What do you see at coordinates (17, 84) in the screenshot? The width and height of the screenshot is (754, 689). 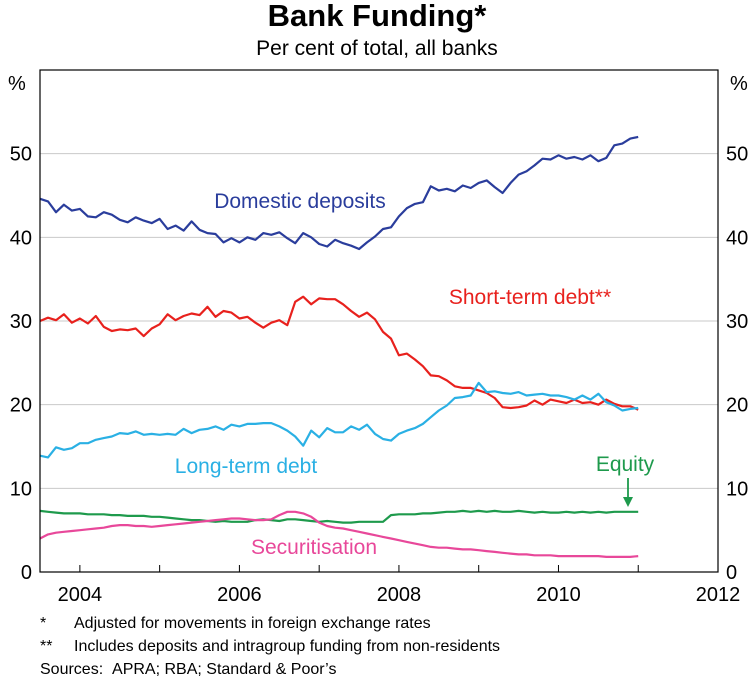 I see `y-unit-left: %` at bounding box center [17, 84].